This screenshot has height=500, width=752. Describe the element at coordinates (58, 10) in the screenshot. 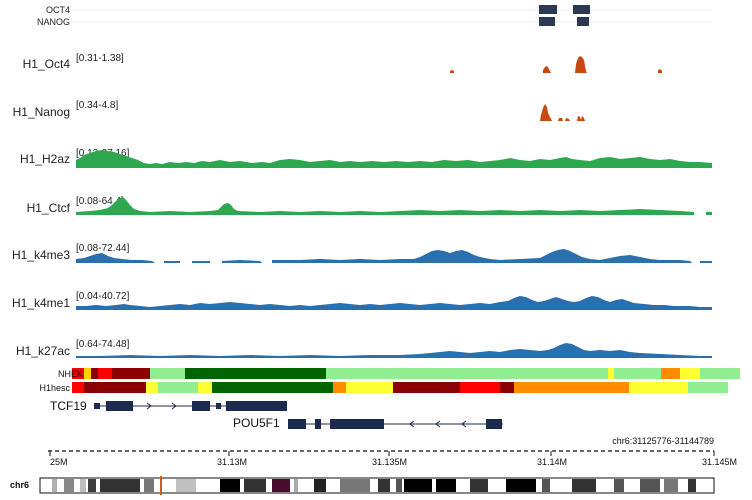

I see `peak-track-label: OCT4` at that location.